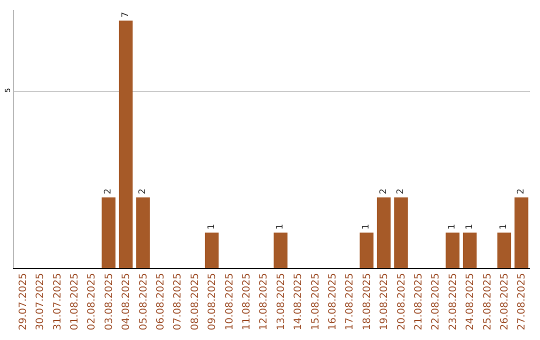 This screenshot has height=340, width=540. I want to click on x-tick-label: 13.08.2025, so click(281, 301).